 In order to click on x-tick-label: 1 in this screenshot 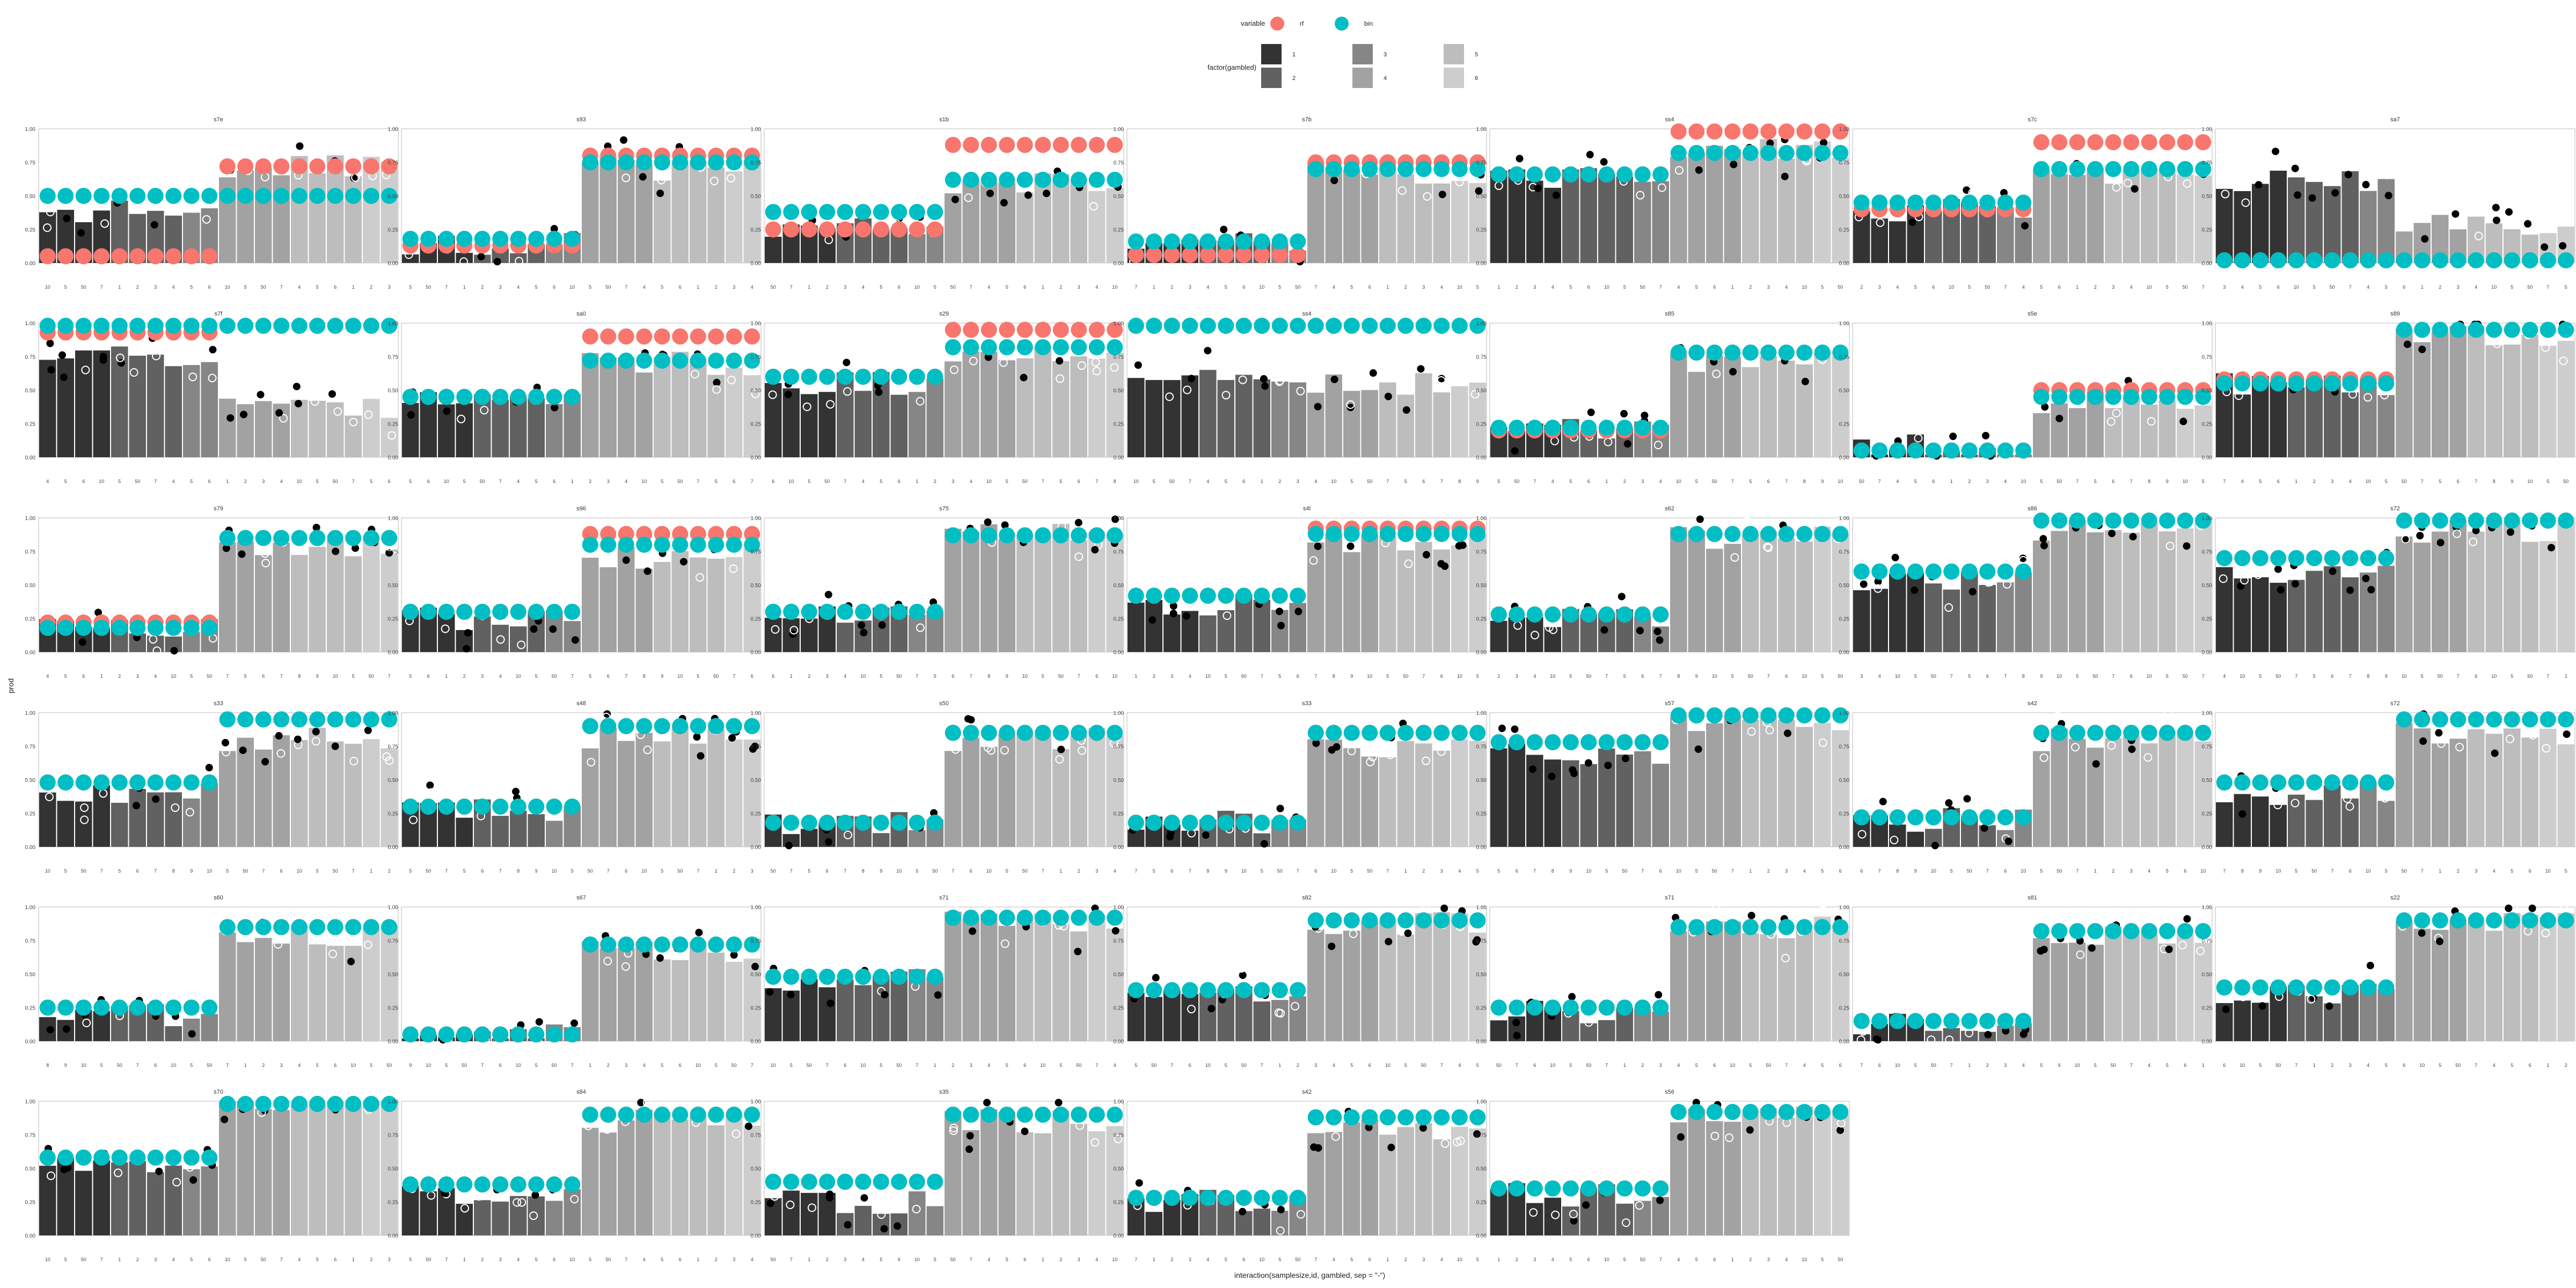, I will do `click(2314, 1065)`.